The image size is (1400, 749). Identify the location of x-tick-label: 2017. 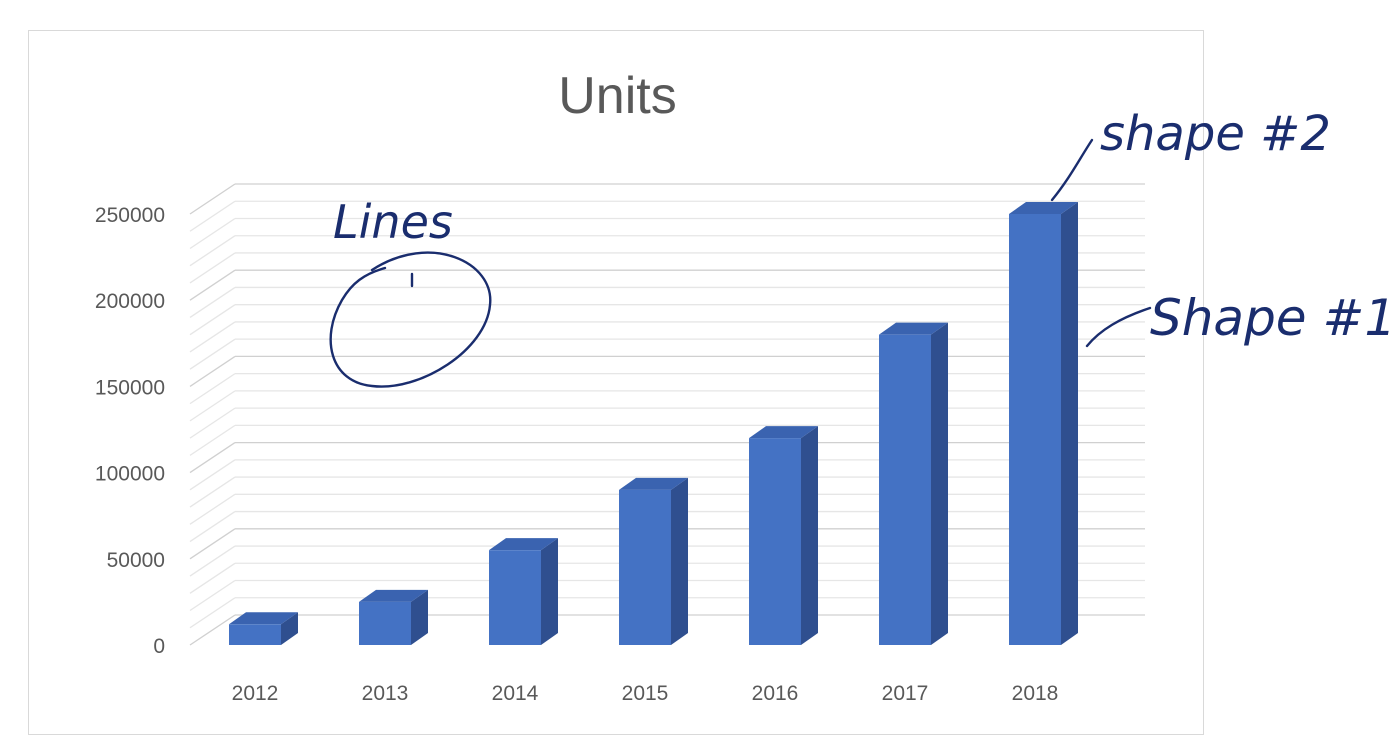
(905, 693).